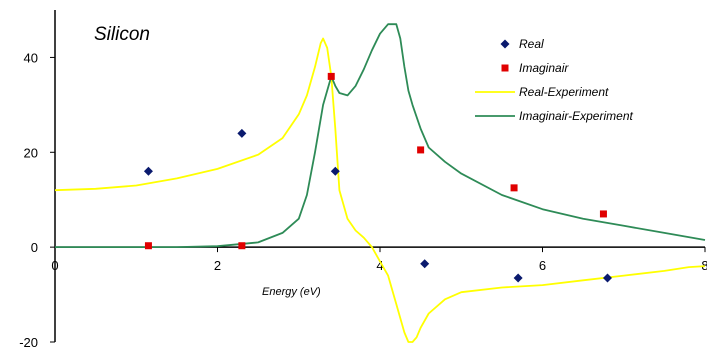 The width and height of the screenshot is (707, 354). I want to click on x-axis-title: Energy (eV), so click(291, 292).